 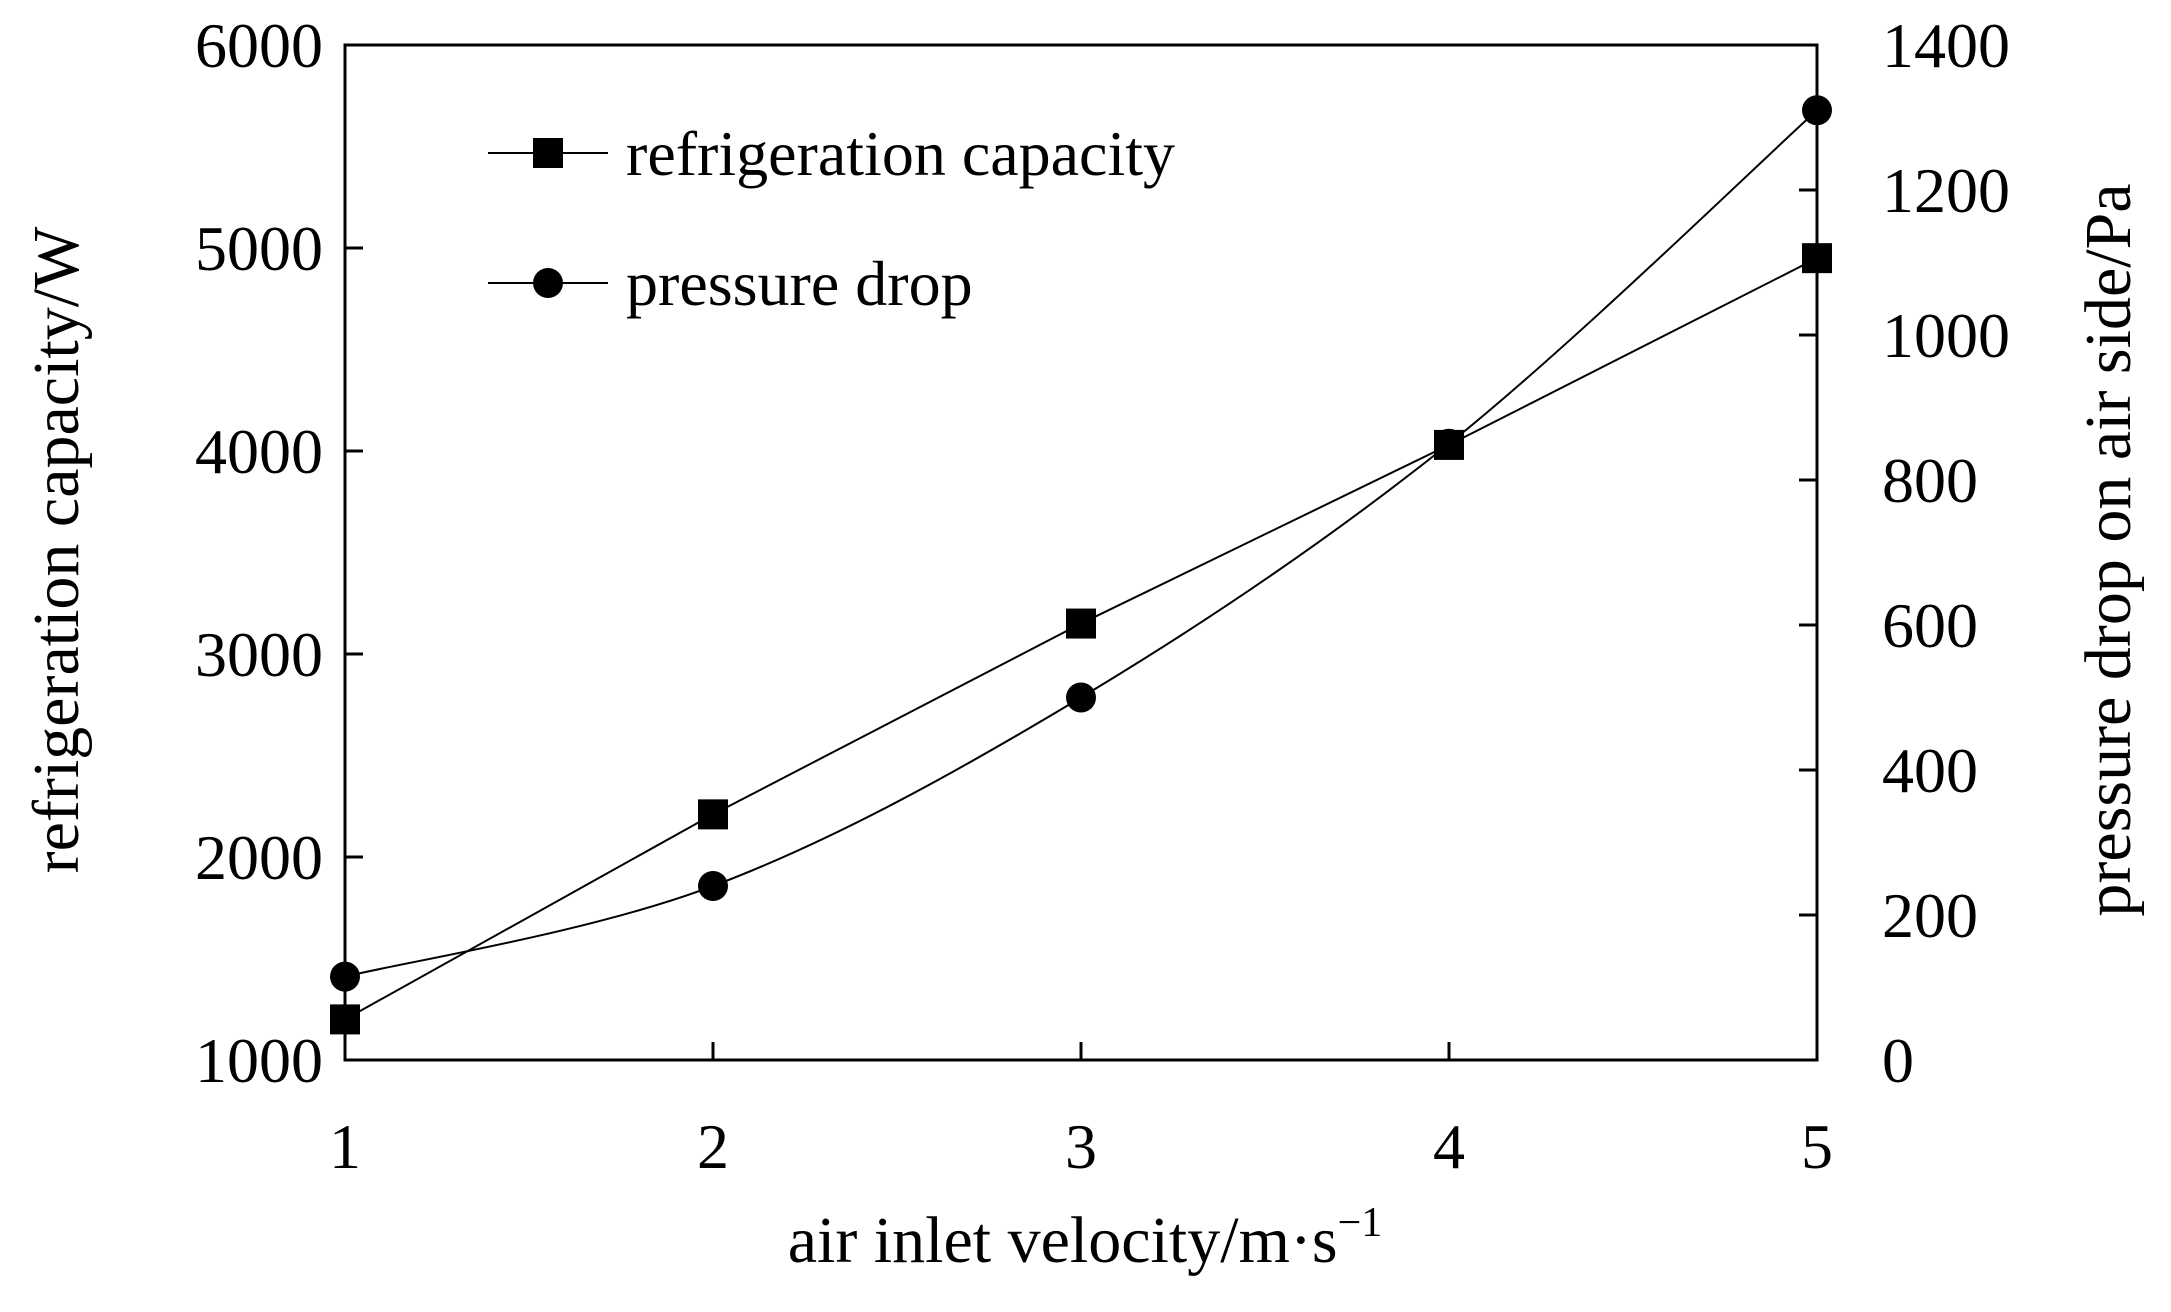 I want to click on x-axis-title: air inlet velocity/m·s−1, so click(x=1085, y=1238).